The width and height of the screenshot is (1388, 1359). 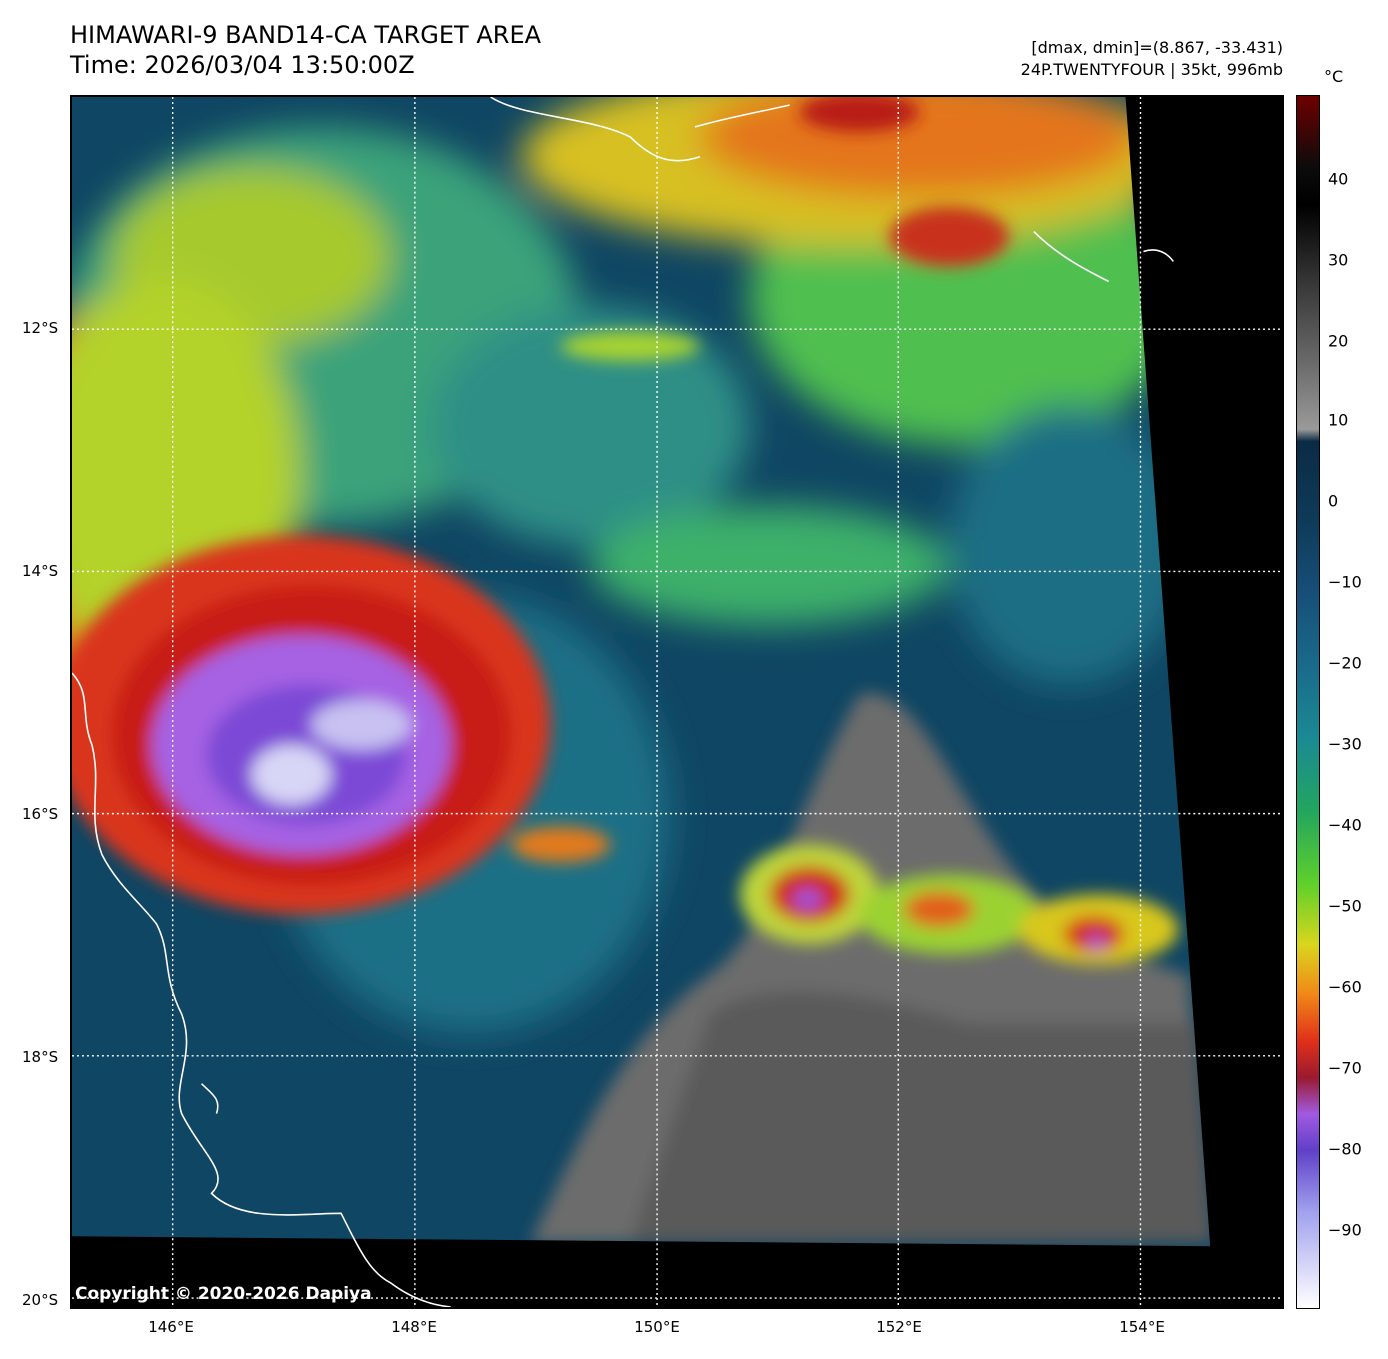 I want to click on lon-label-152e: 152°E, so click(x=899, y=1327).